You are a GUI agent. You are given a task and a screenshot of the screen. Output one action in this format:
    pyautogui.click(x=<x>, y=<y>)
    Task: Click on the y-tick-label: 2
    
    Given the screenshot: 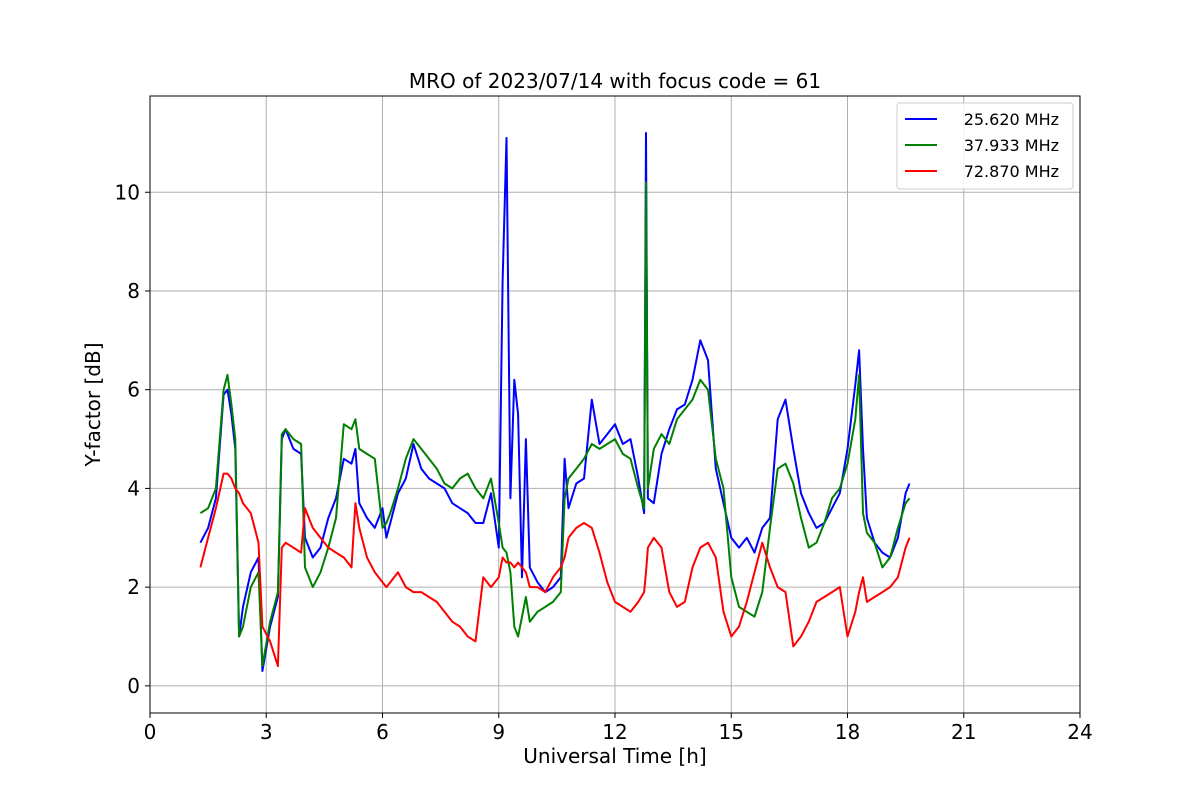 What is the action you would take?
    pyautogui.click(x=133, y=587)
    